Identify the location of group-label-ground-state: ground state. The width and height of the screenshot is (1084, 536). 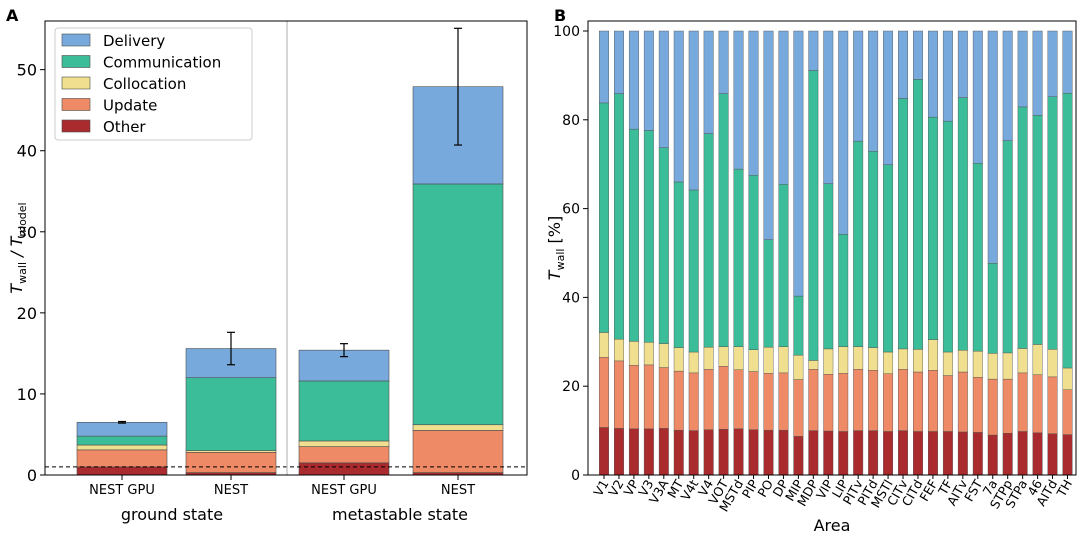
(172, 514).